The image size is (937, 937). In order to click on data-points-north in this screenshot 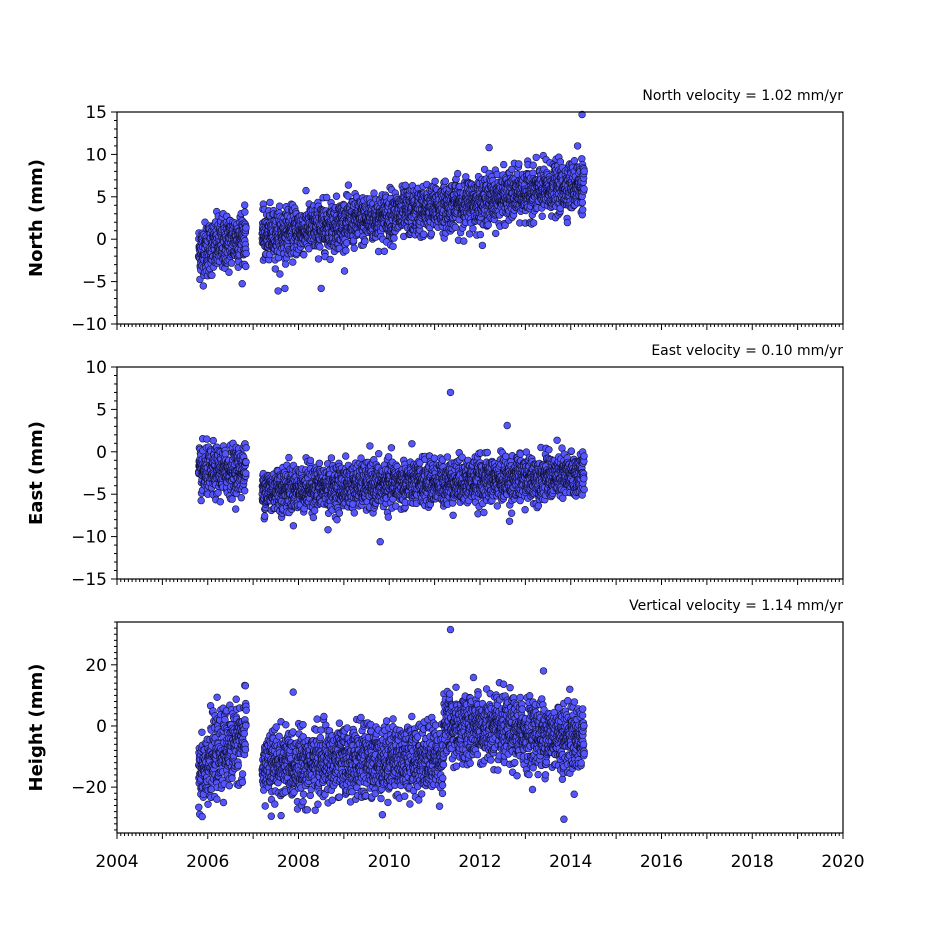, I will do `click(391, 202)`.